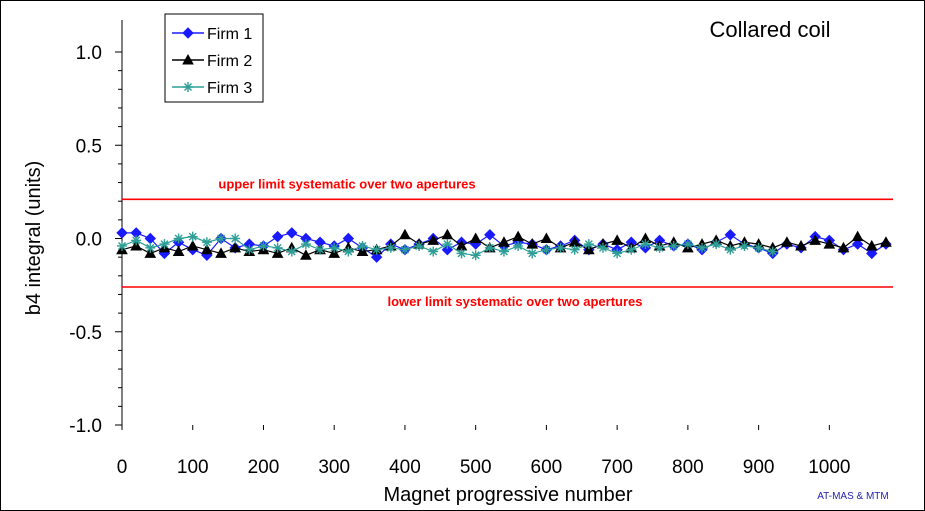 The height and width of the screenshot is (511, 925). Describe the element at coordinates (85, 333) in the screenshot. I see `y-tick-label: -0.5` at that location.